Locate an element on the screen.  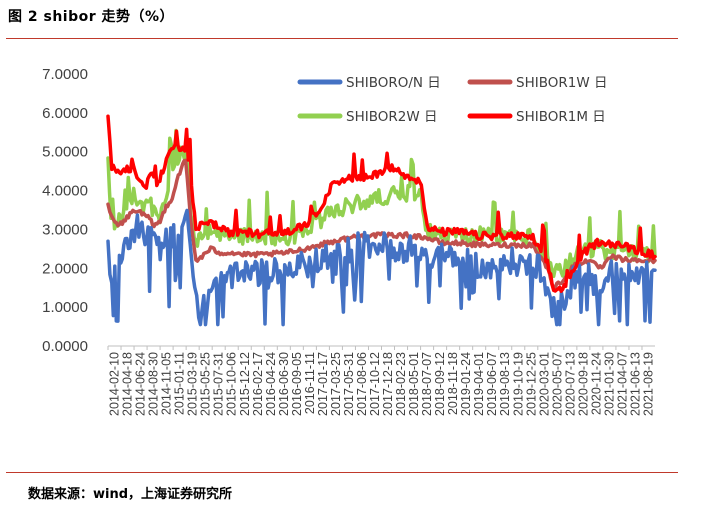
y-tick-label: 3.0000 is located at coordinates (65, 229).